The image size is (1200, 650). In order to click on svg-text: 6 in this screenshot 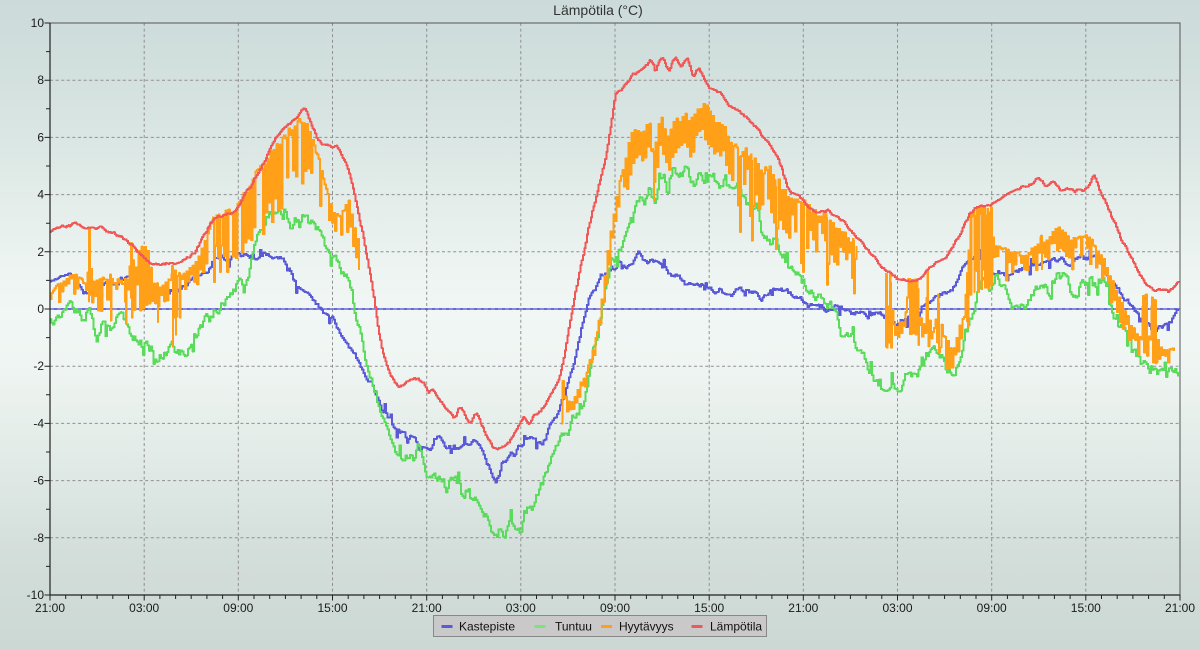, I will do `click(40, 137)`.